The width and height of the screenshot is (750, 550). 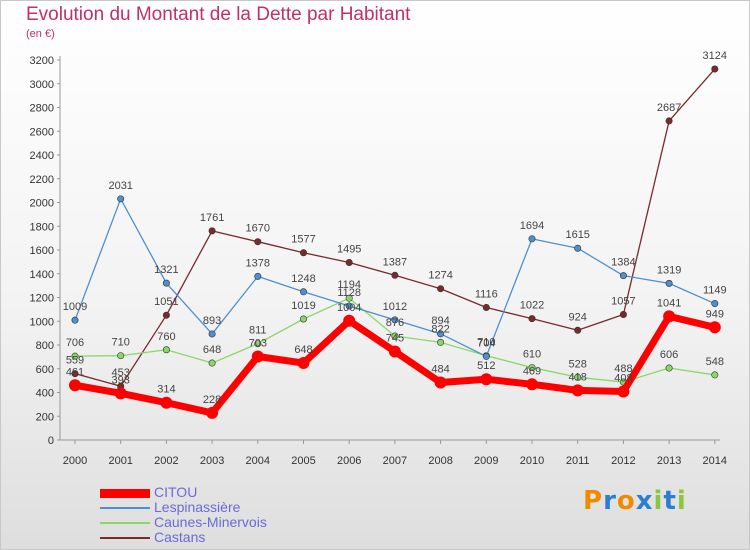 I want to click on x-tick-label: 2012, so click(x=623, y=461).